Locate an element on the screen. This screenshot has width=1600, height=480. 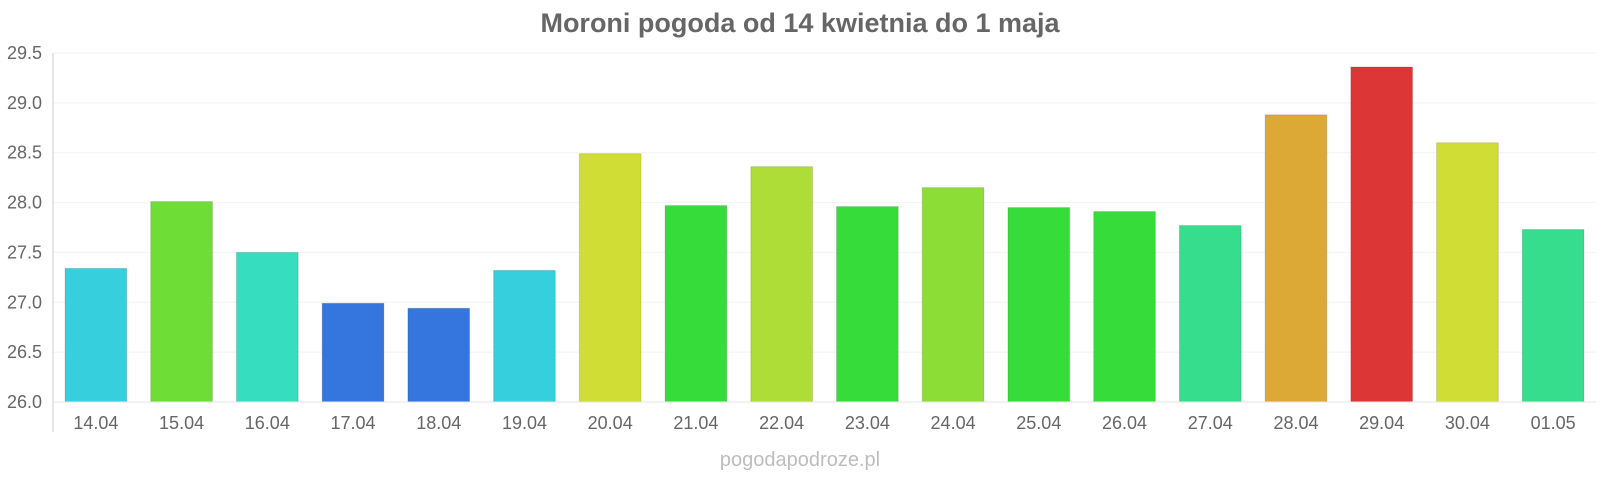
bar-19.04 is located at coordinates (524, 336).